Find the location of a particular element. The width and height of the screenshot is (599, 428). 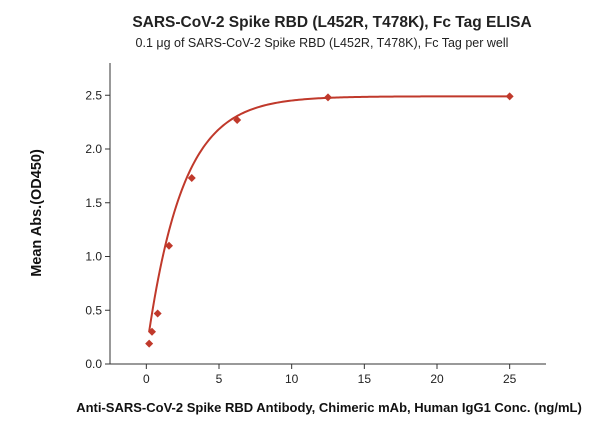

y-axis-label: Mean Abs.(OD450) is located at coordinates (37, 213).